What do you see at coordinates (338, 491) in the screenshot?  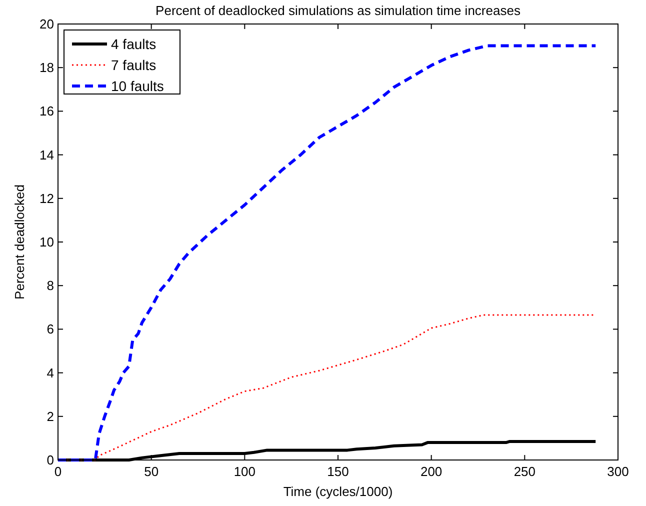 I see `x-axis-title: Time (cycles/1000)` at bounding box center [338, 491].